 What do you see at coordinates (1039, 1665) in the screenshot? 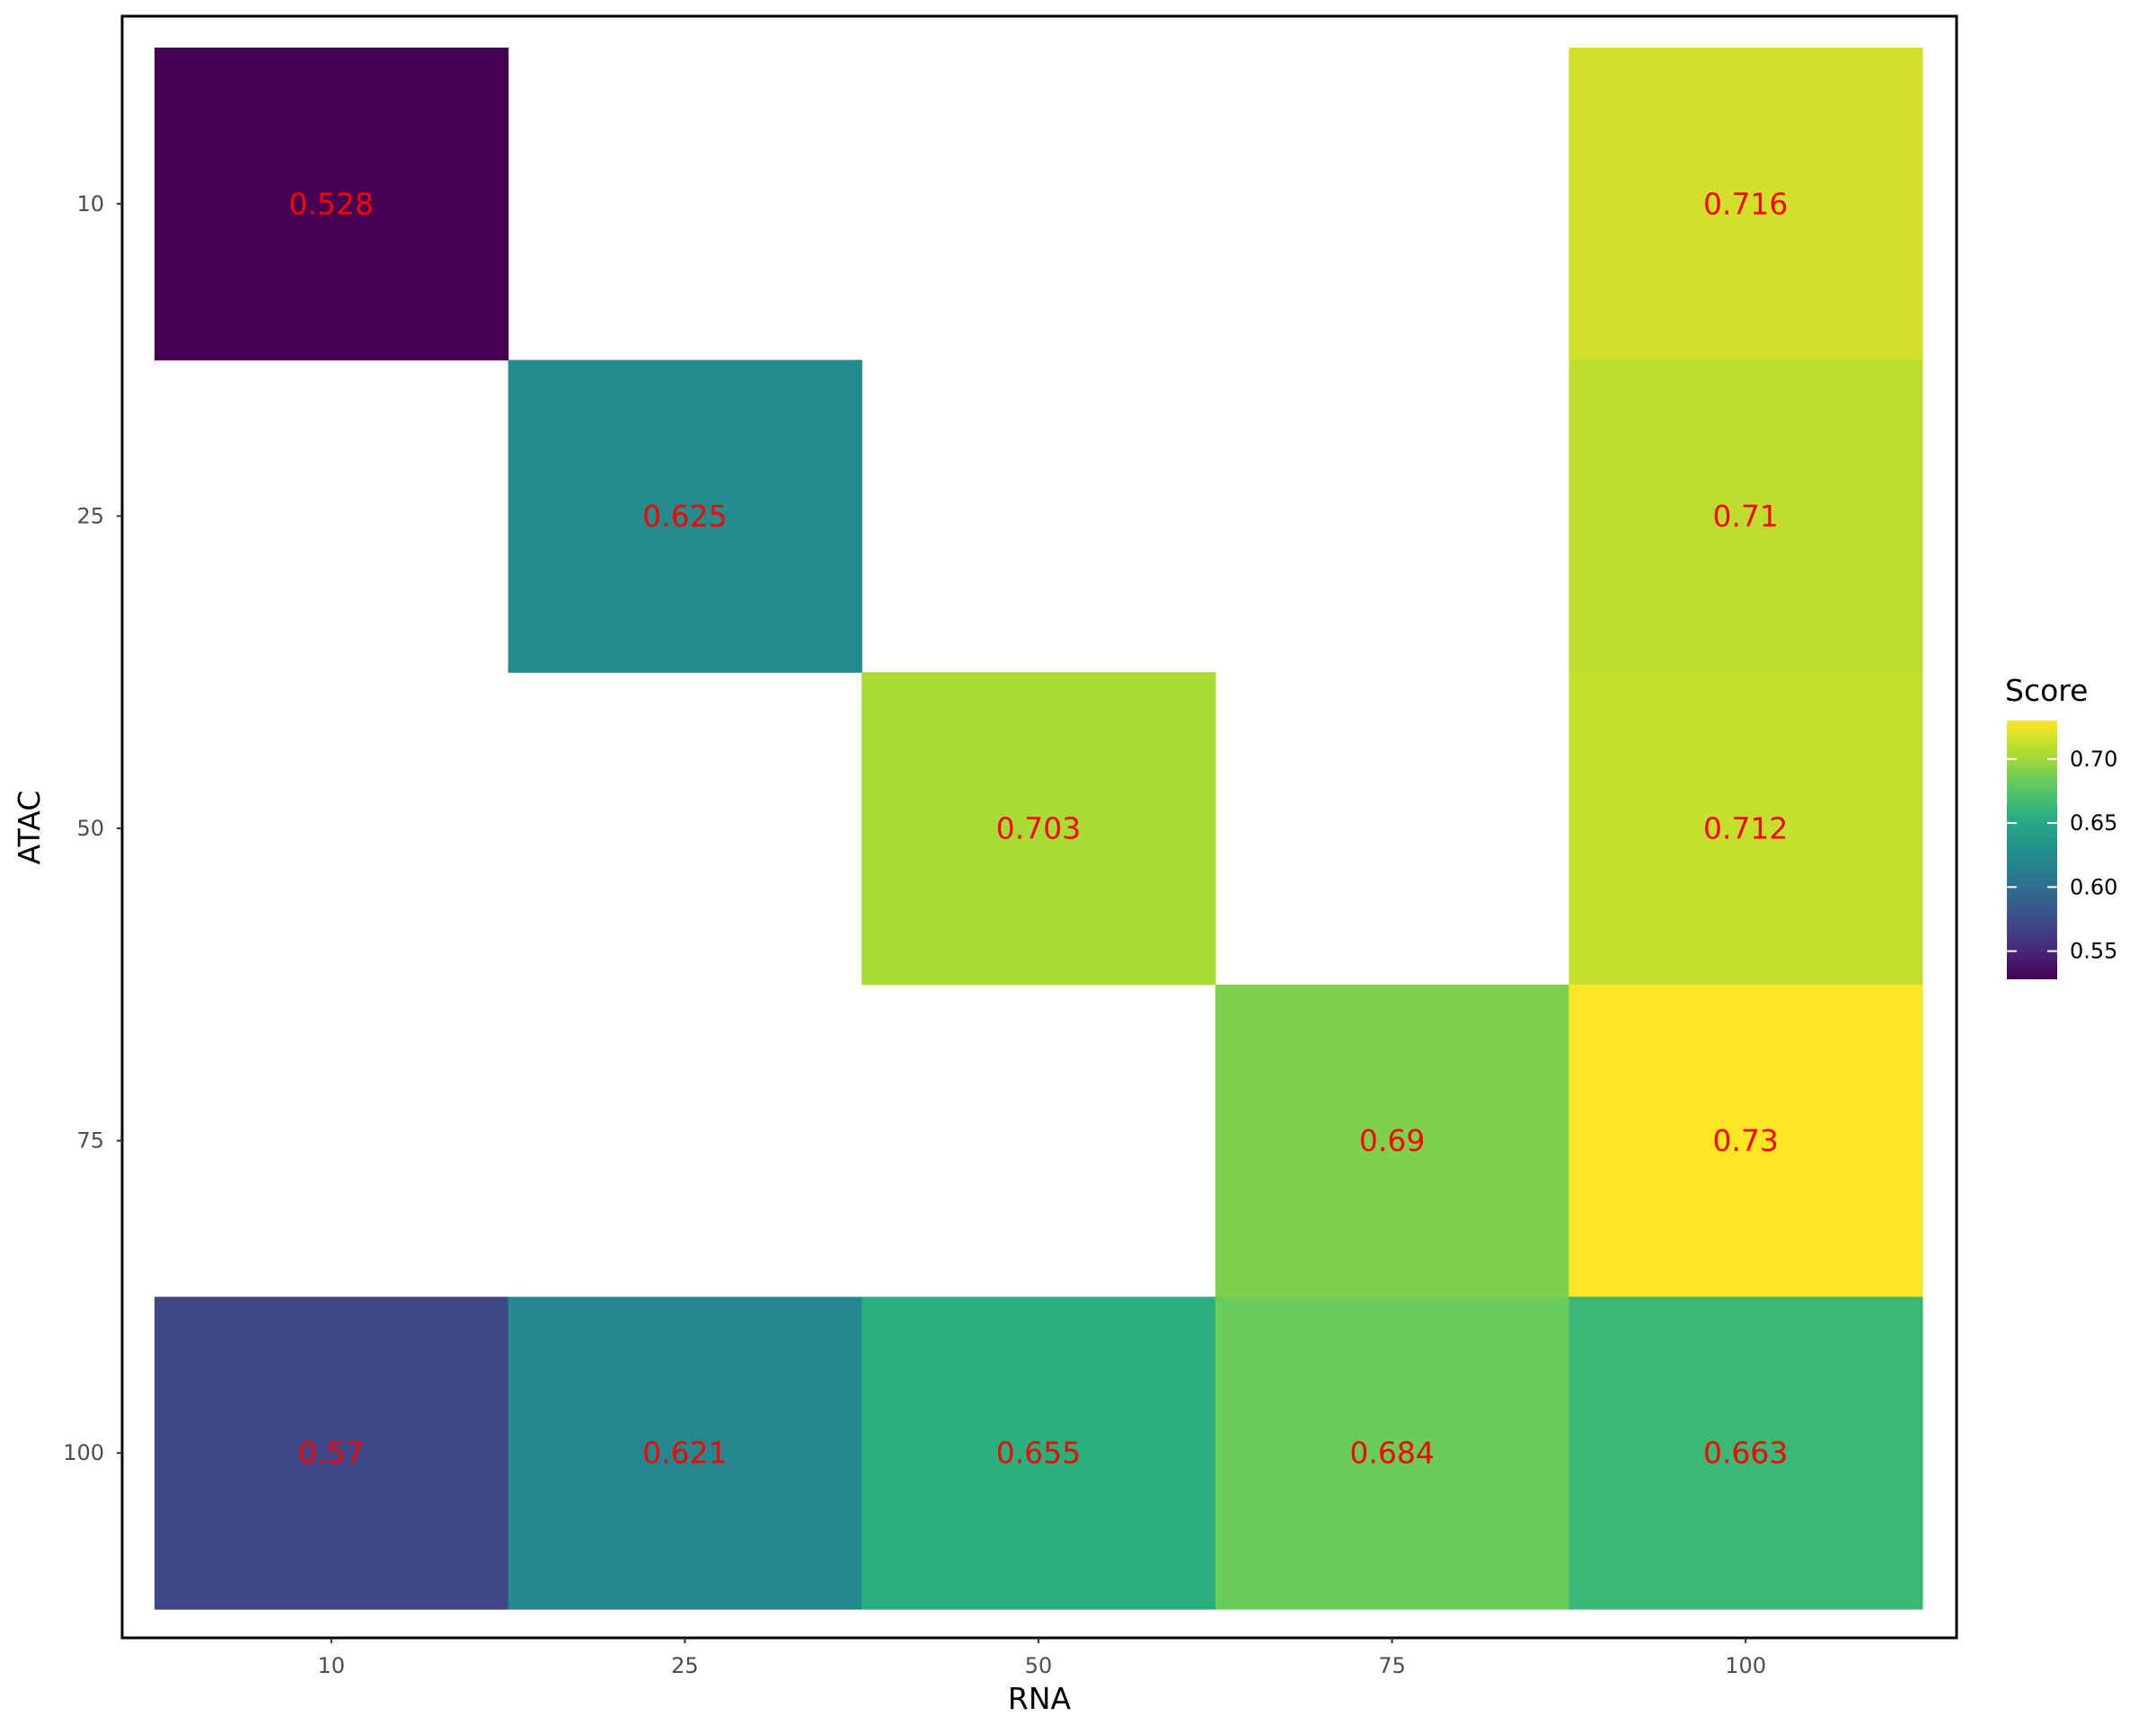
I see `x-tick-label: 50` at bounding box center [1039, 1665].